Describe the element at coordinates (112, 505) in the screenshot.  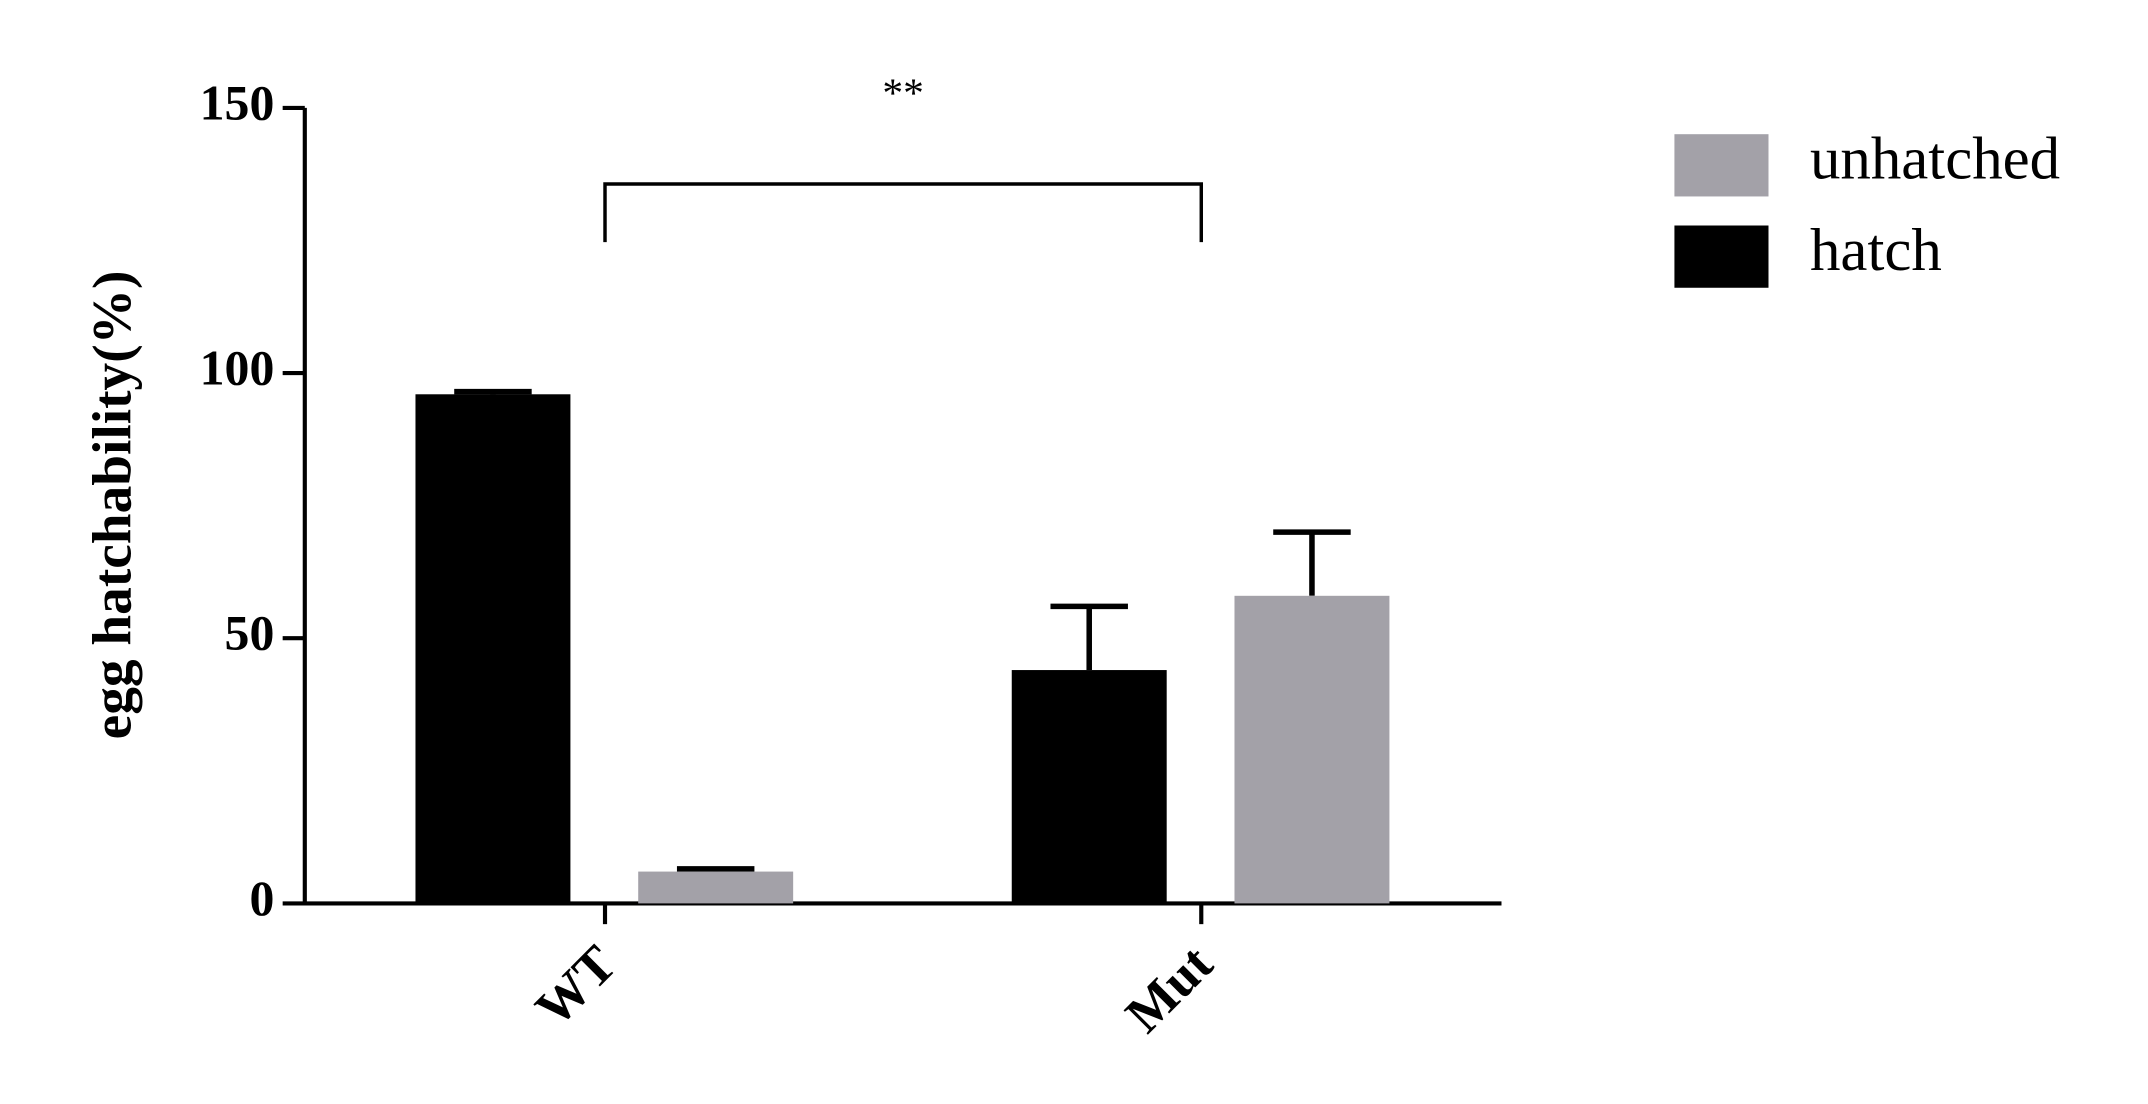
I see `y-axis-label: egg hatchability(%)` at that location.